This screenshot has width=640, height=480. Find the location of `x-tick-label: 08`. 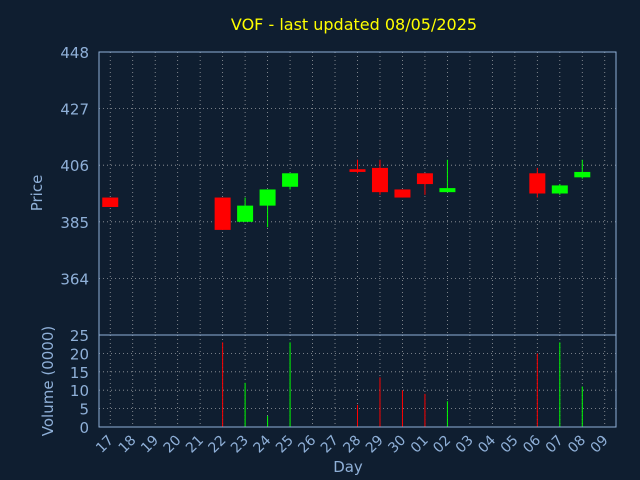

x-tick-label: 08 is located at coordinates (577, 445).